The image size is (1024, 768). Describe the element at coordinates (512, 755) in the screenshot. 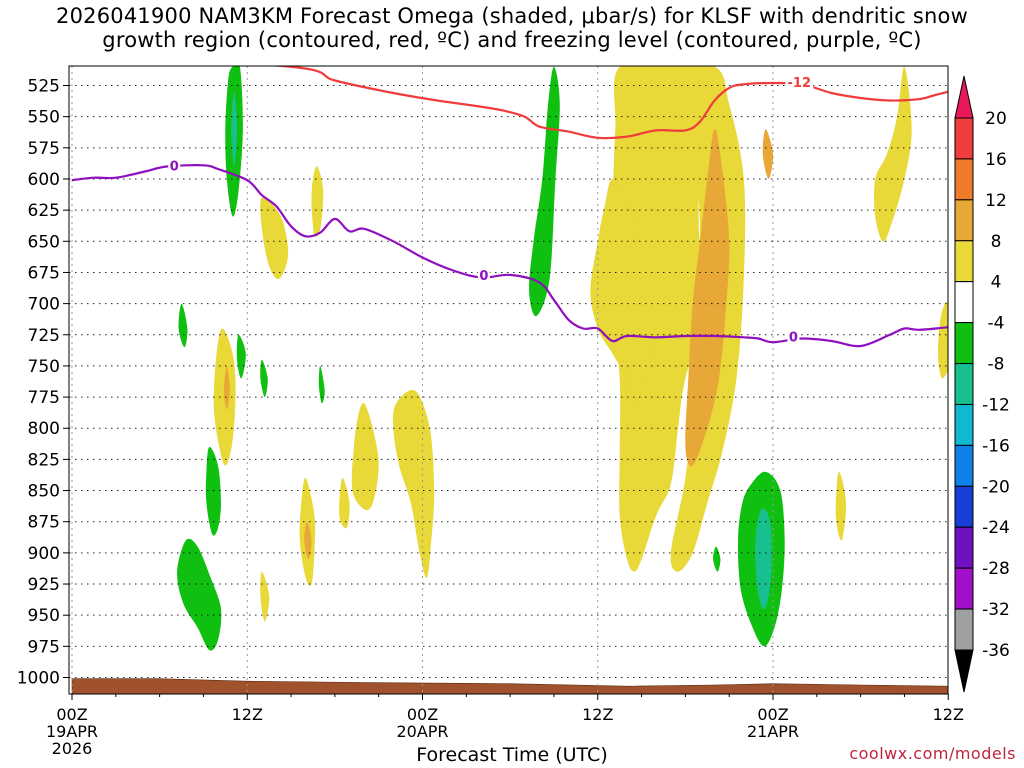

I see `x-axis-label: Forecast Time (UTC)` at that location.